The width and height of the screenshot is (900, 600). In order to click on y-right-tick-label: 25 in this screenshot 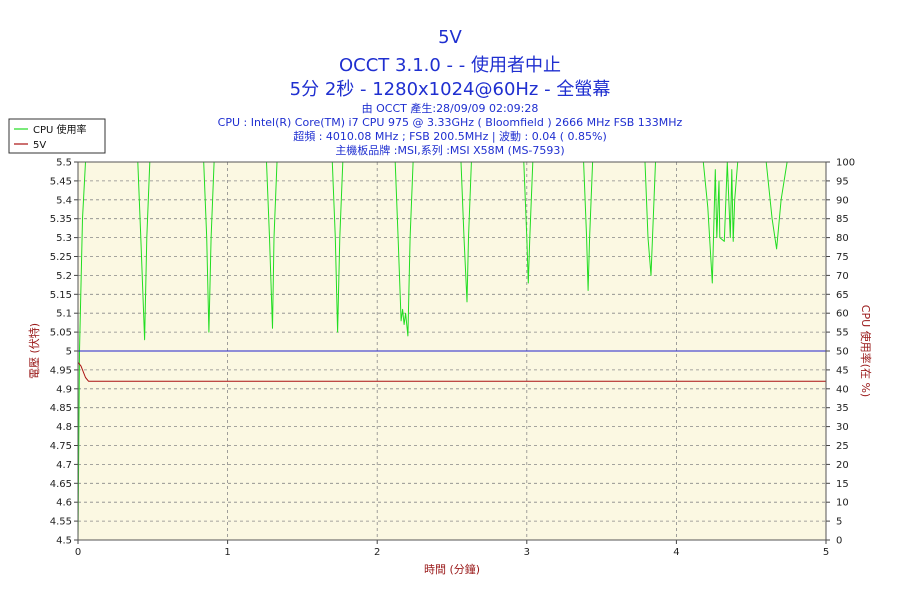, I will do `click(842, 446)`.